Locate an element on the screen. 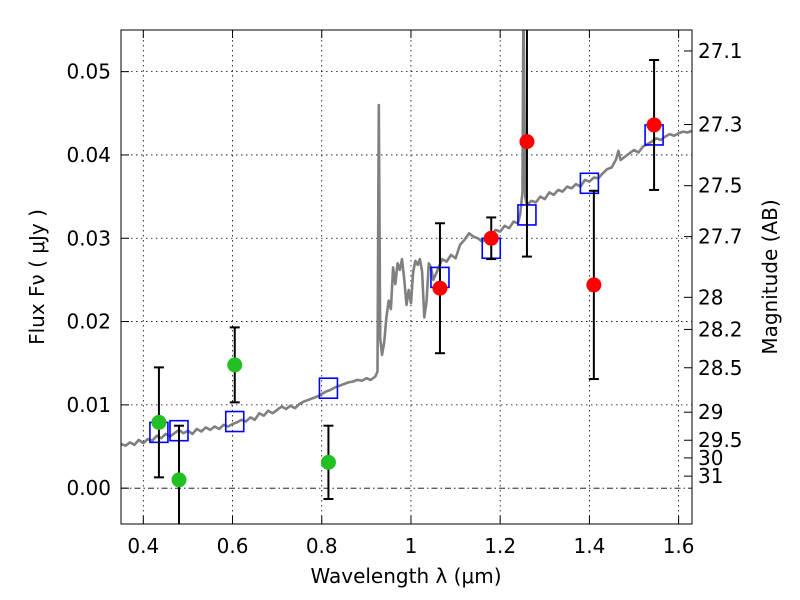 This screenshot has height=600, width=800. x-tick-label: 1.4 is located at coordinates (589, 546).